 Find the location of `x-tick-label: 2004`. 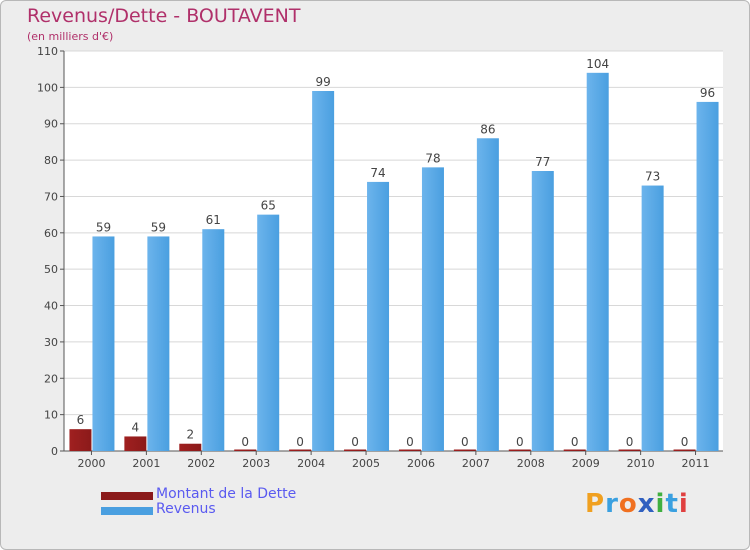

x-tick-label: 2004 is located at coordinates (311, 463).